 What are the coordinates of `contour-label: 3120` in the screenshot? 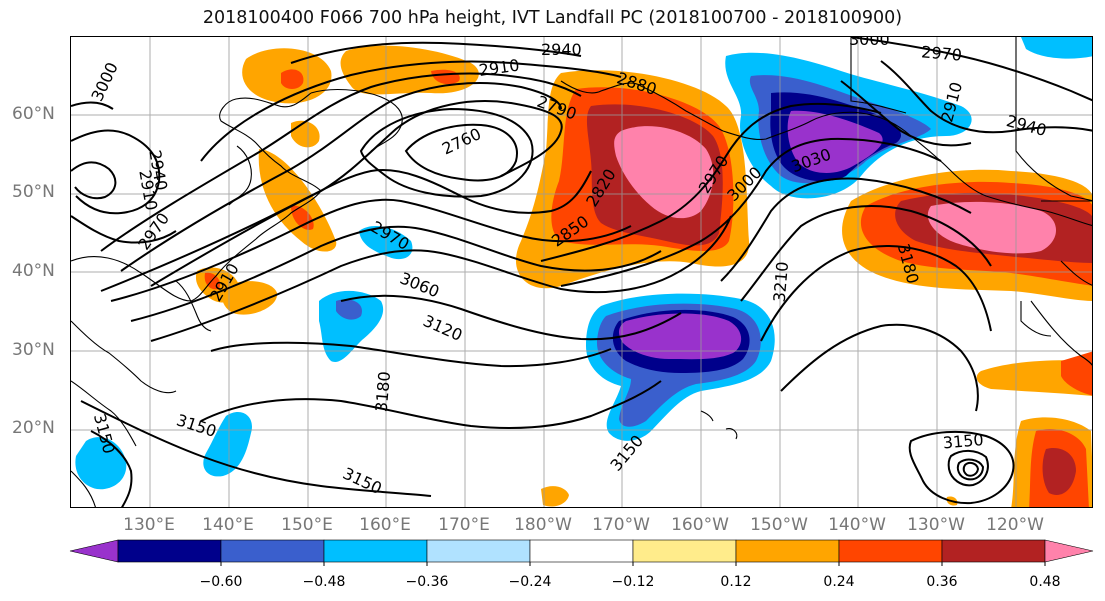 It's located at (442, 328).